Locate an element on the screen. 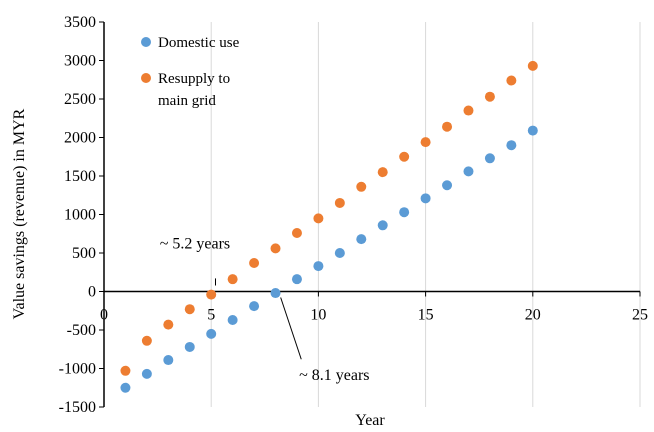 The image size is (654, 432). x-axis-title: Year is located at coordinates (370, 420).